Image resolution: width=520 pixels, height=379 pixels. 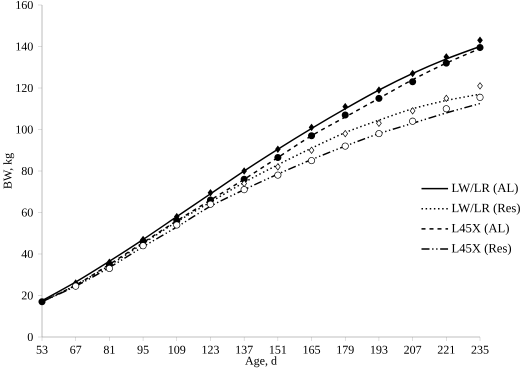 I want to click on x-tick-label: 95, so click(x=143, y=350).